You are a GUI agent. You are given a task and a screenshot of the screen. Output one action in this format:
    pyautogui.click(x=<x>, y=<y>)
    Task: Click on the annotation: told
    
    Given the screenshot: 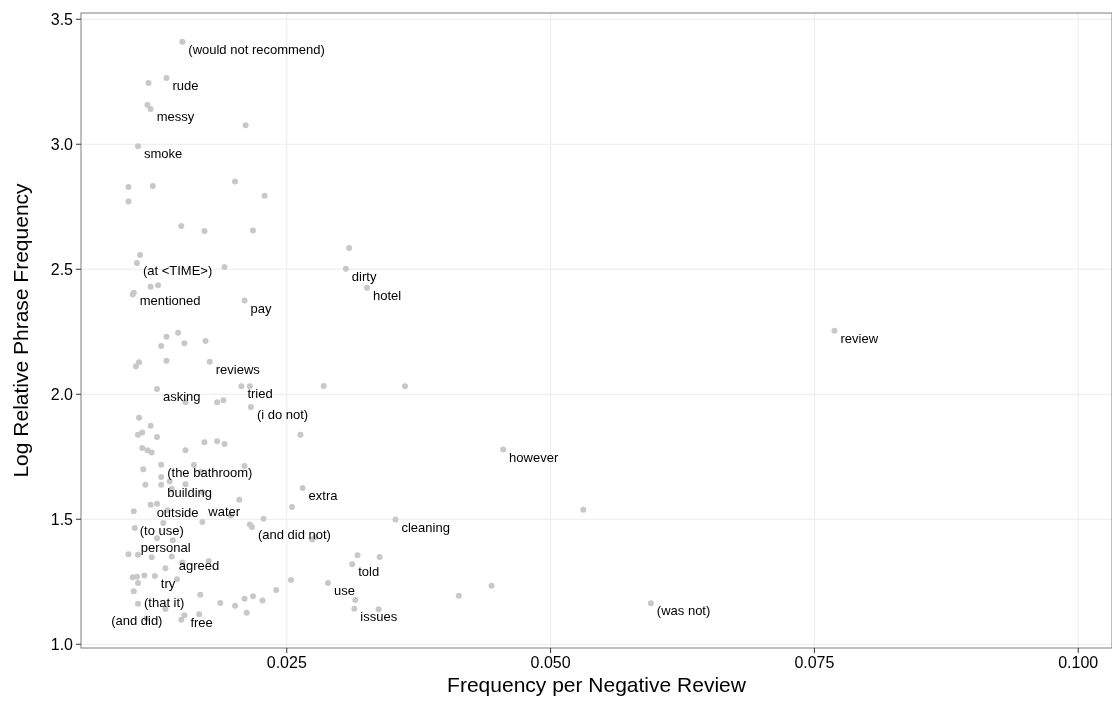 What is the action you would take?
    pyautogui.click(x=369, y=572)
    